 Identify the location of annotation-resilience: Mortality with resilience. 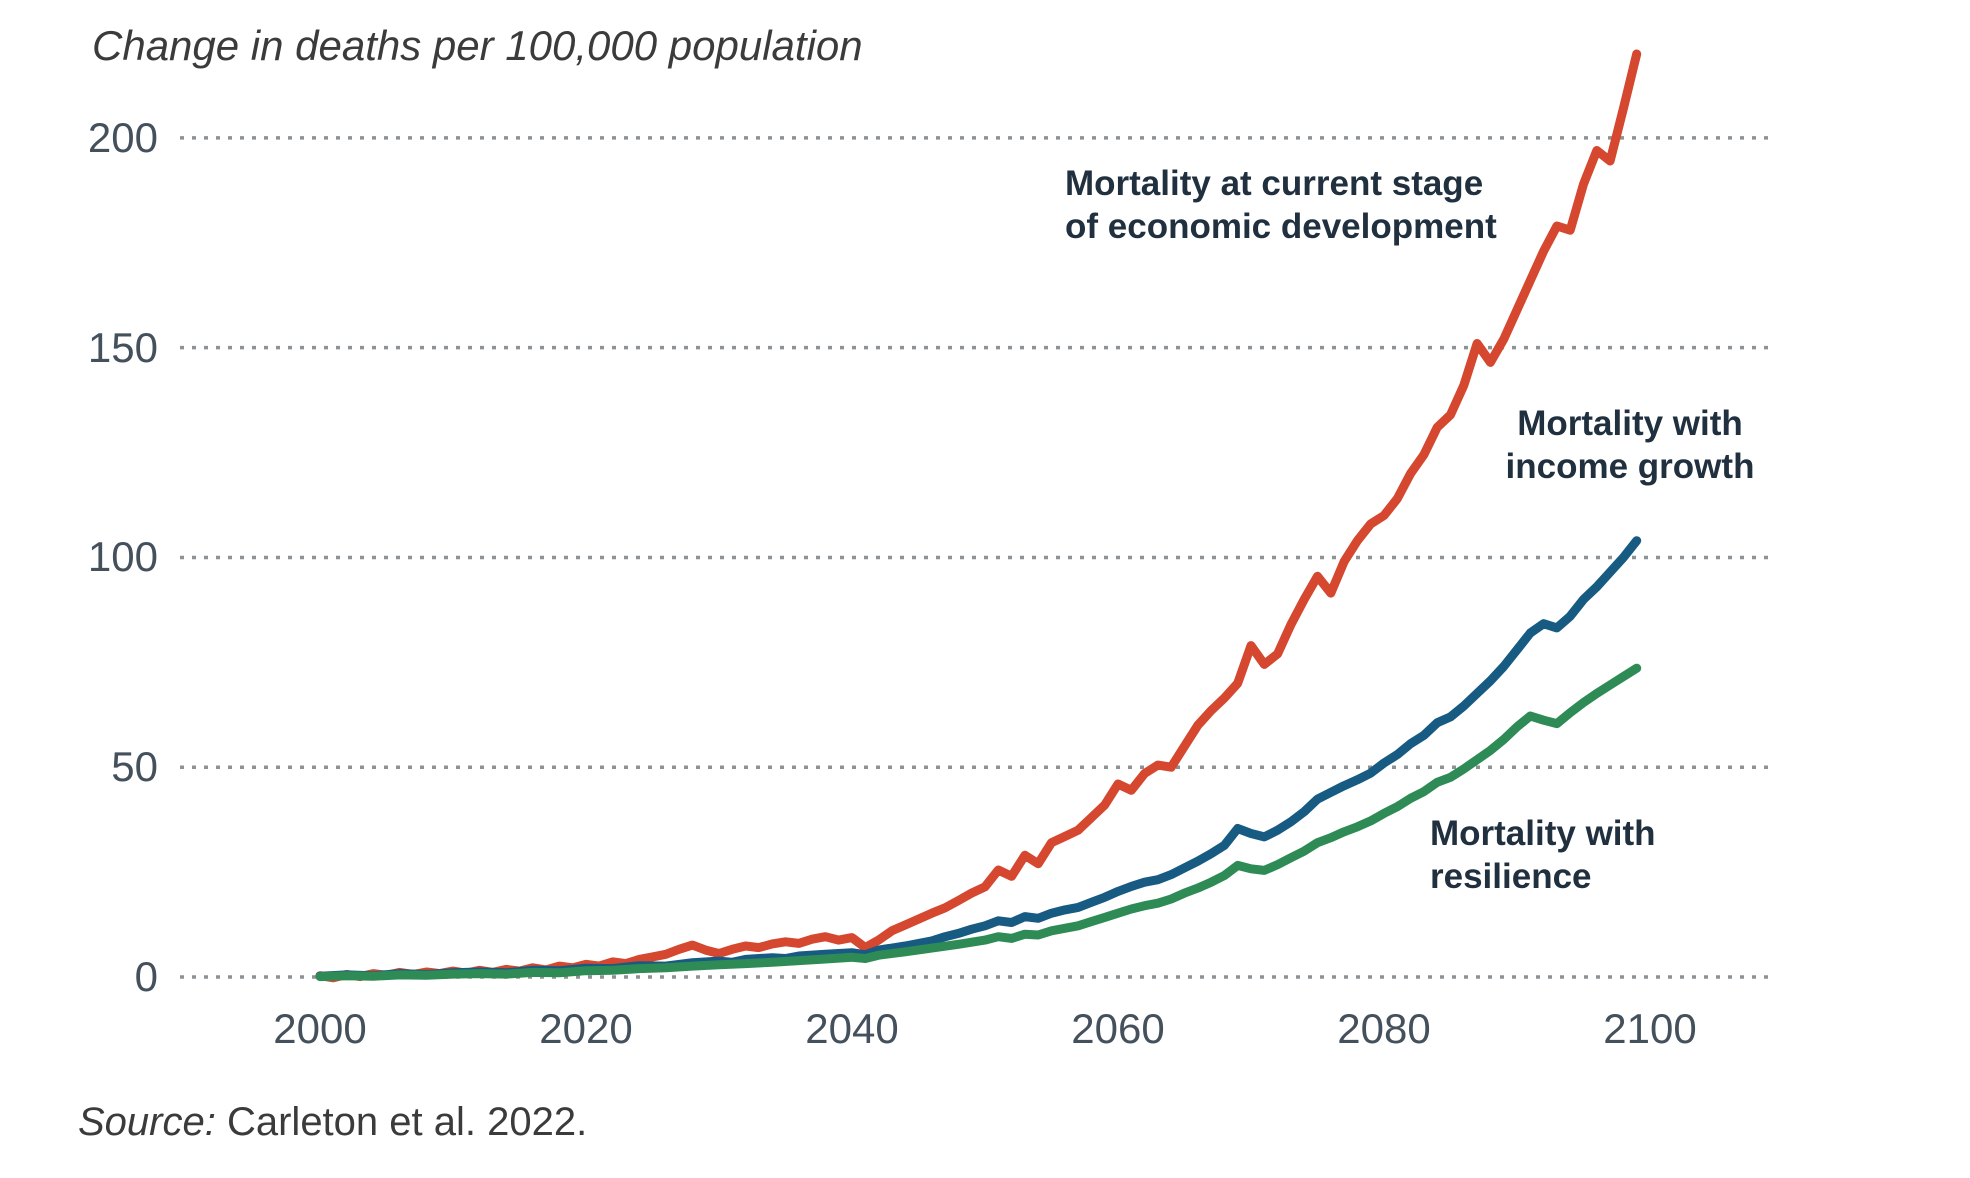
(1543, 855).